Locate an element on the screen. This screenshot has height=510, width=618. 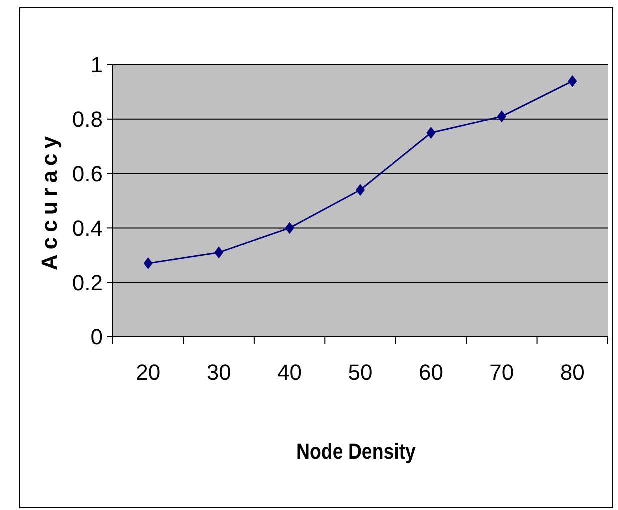
x-tick-label: 70 is located at coordinates (502, 372).